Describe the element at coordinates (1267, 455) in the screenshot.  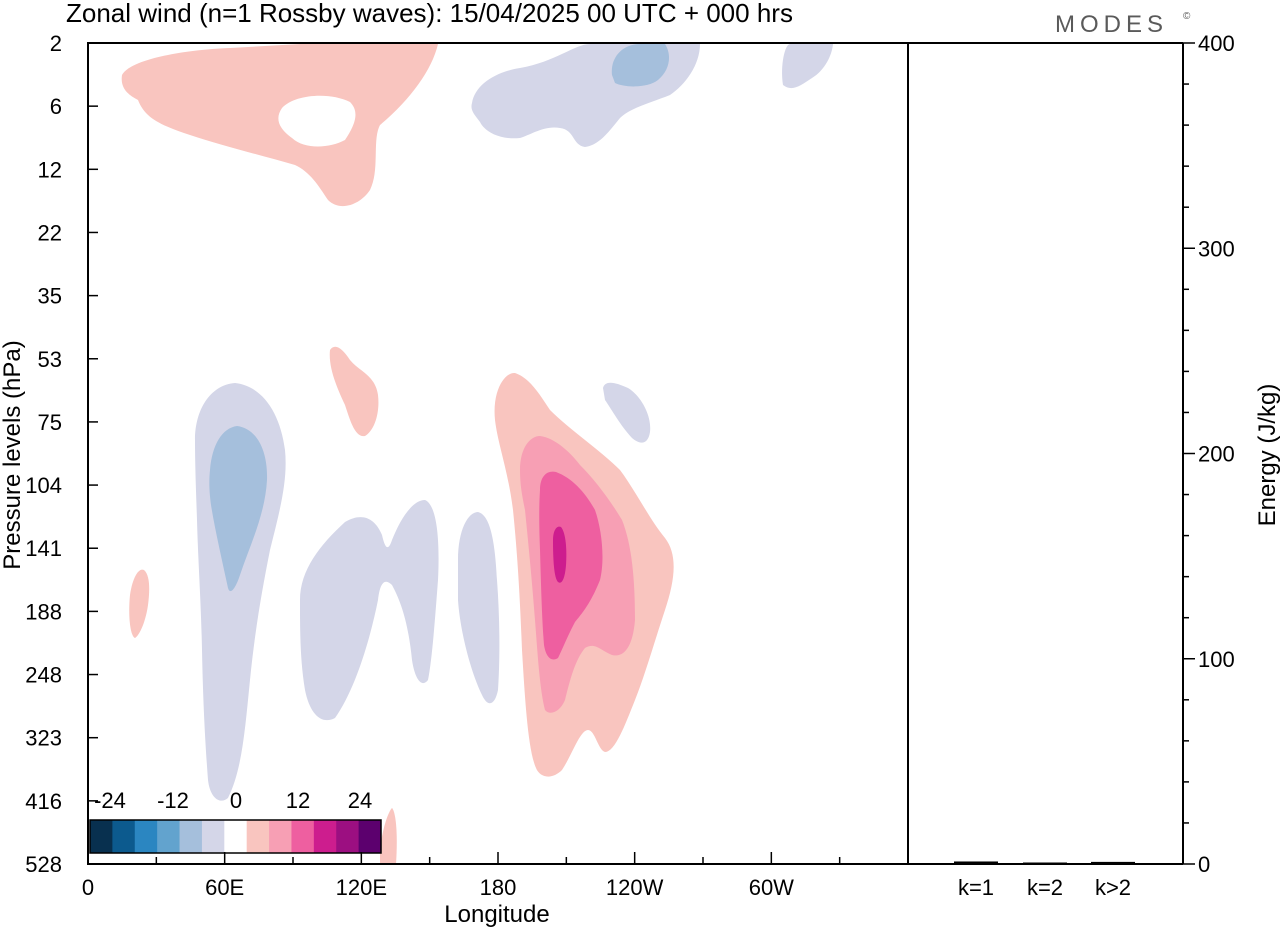
I see `energy-axis-title: Energy (J/kg)` at that location.